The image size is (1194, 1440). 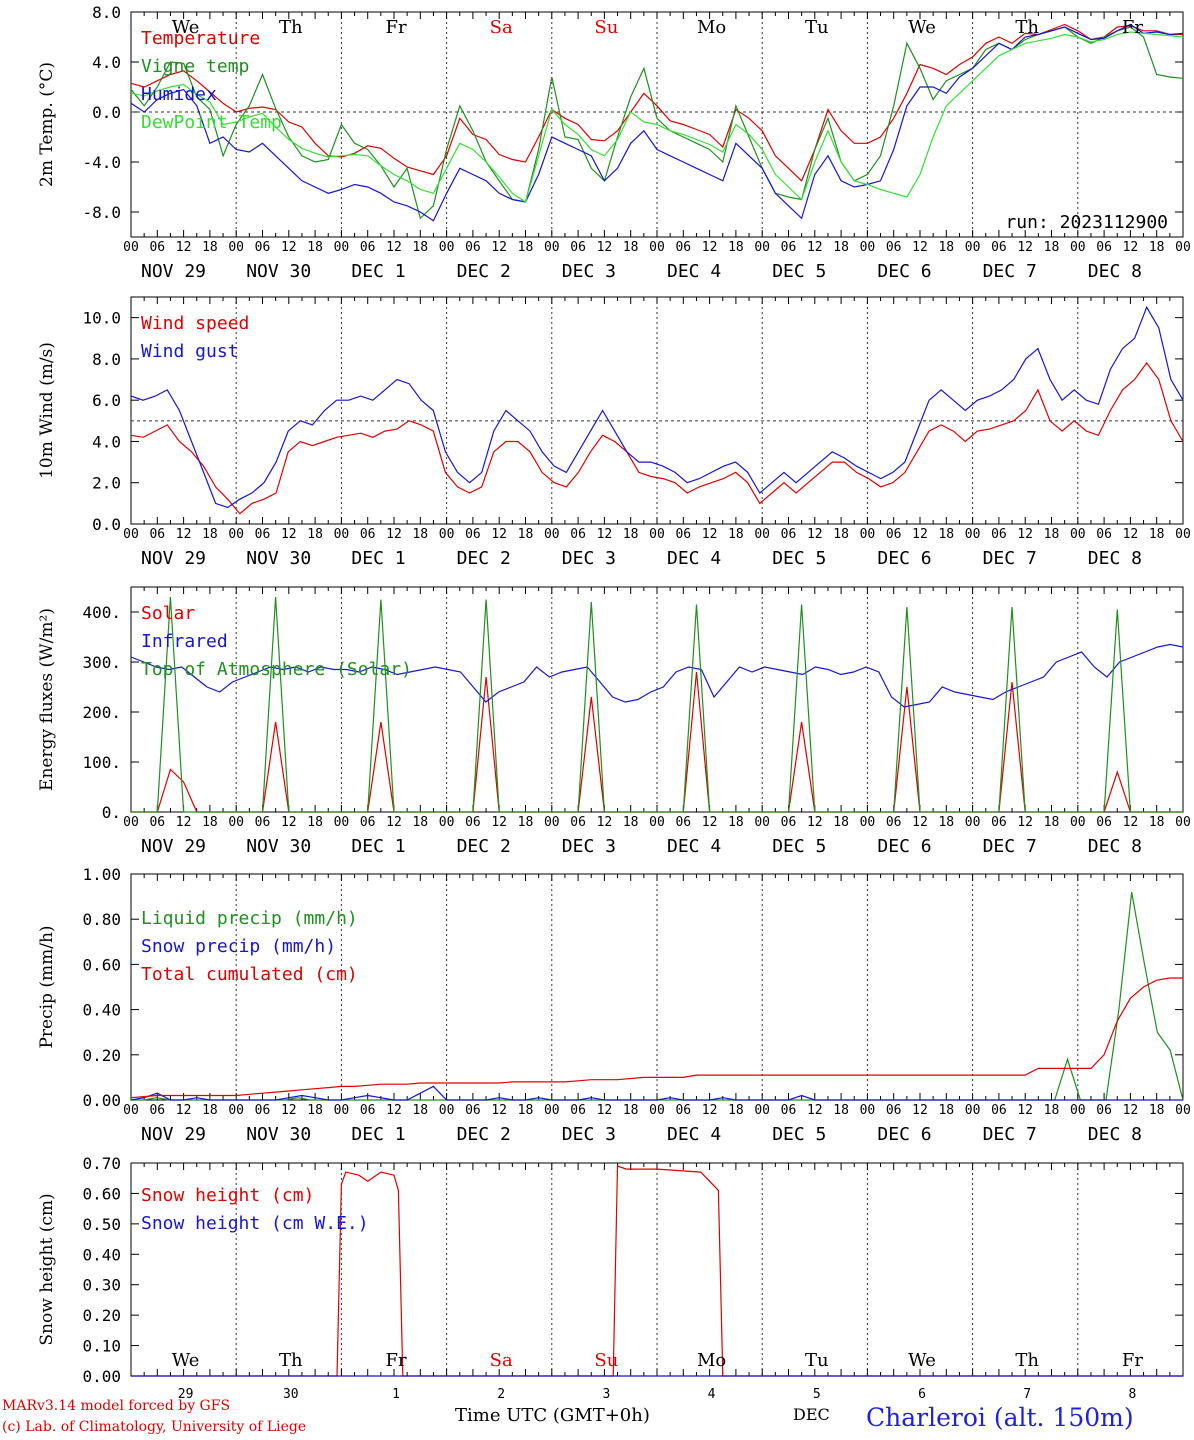 What do you see at coordinates (106, 112) in the screenshot?
I see `y-tick-label: 0.0` at bounding box center [106, 112].